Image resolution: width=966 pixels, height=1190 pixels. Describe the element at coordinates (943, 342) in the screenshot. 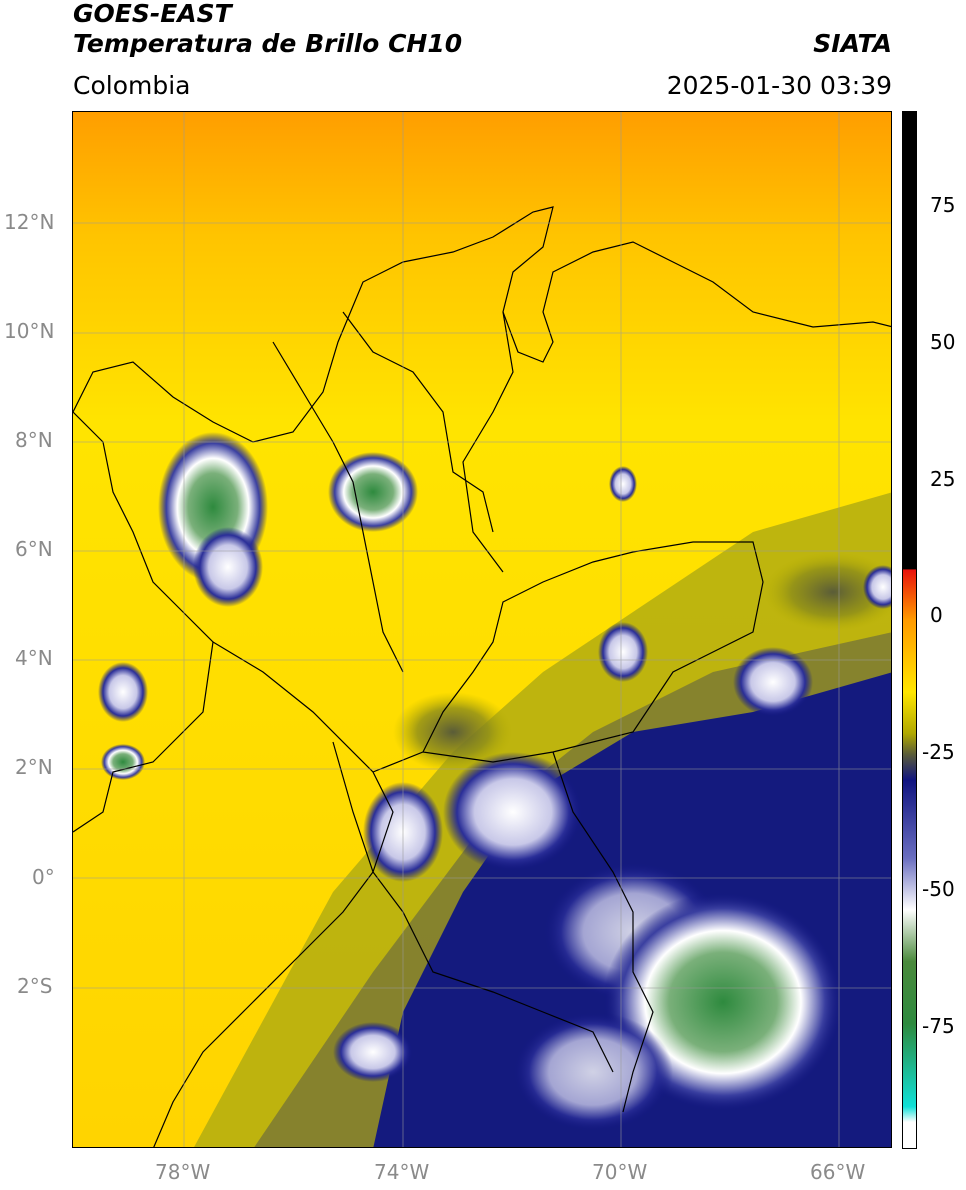

I see `colorbar-tick-50: 50` at that location.